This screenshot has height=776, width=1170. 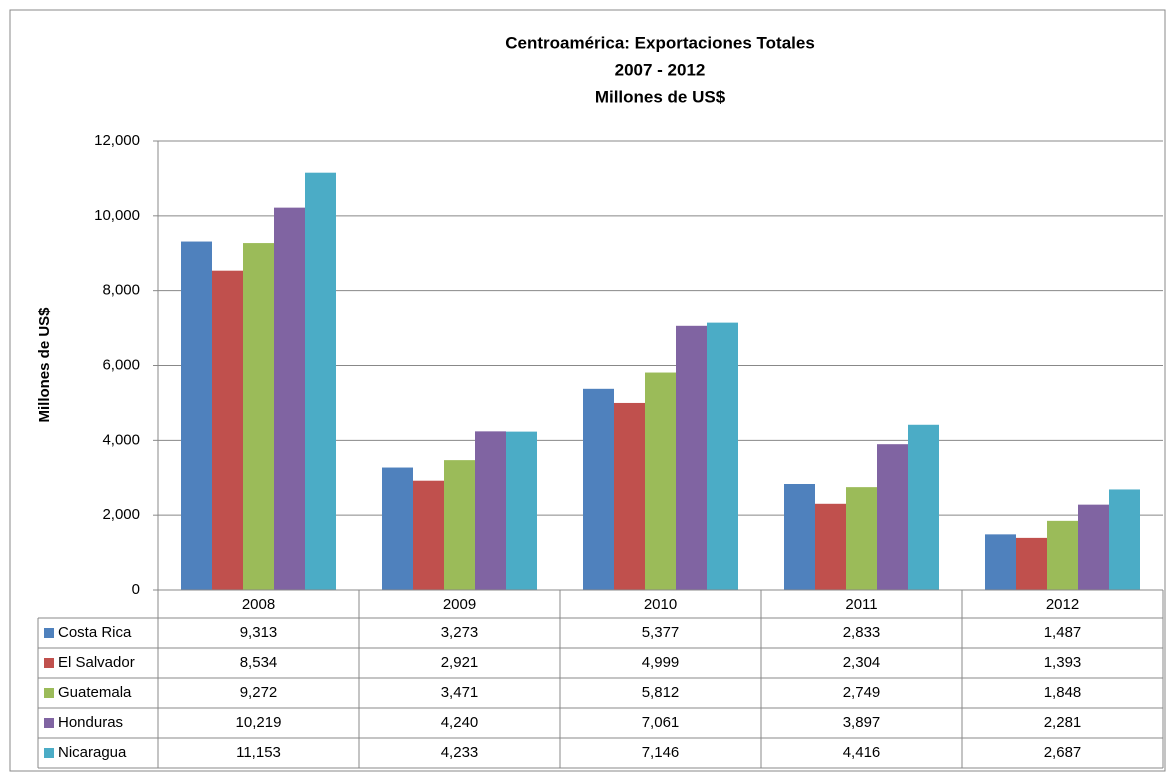 I want to click on table-value: 3,471, so click(x=460, y=692).